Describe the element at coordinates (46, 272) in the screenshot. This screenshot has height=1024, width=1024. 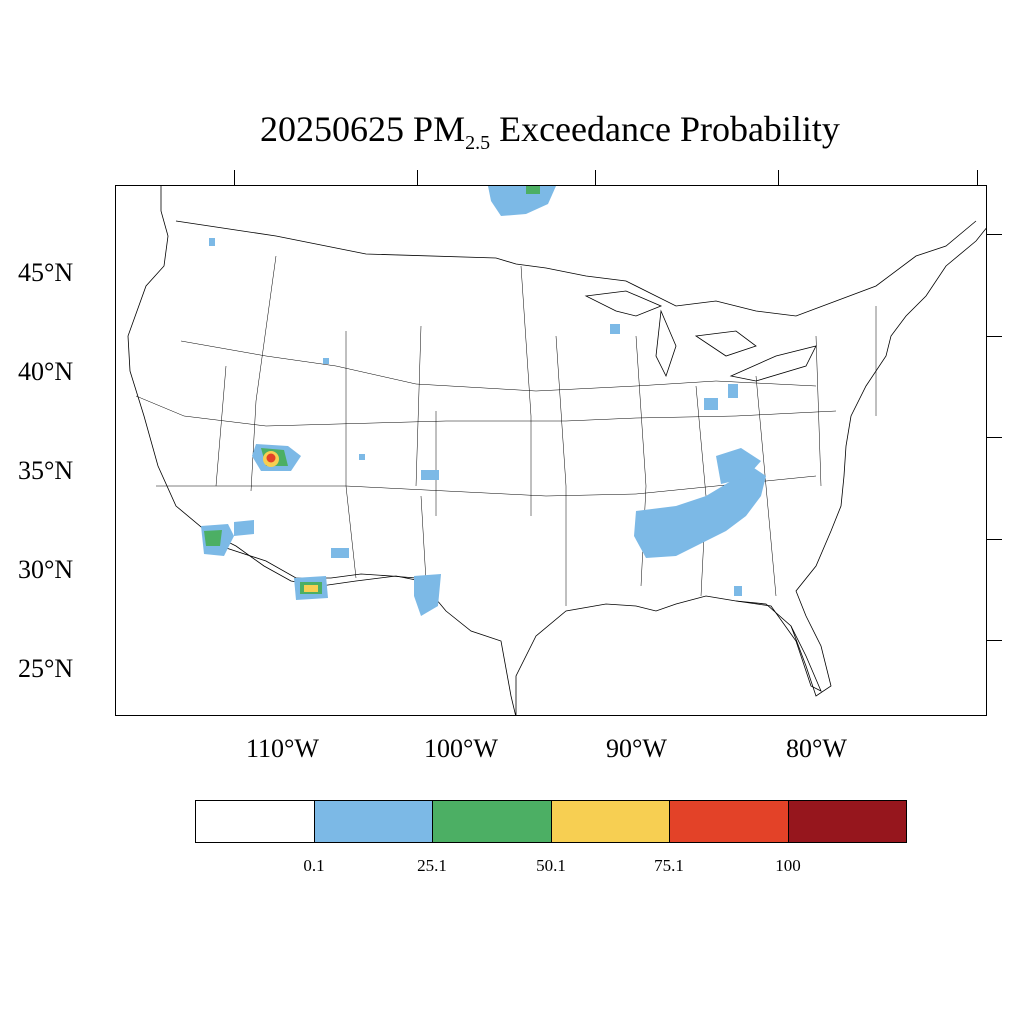
I see `lat-label-45: 45°N` at that location.